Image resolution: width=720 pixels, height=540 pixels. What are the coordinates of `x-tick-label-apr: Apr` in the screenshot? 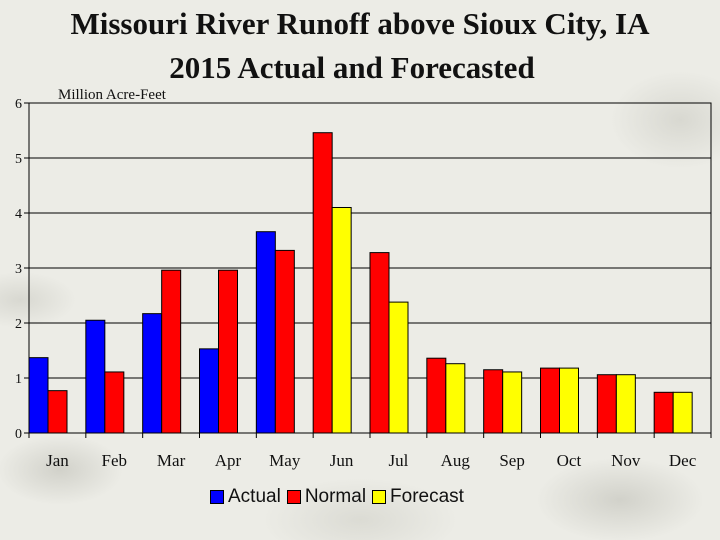 It's located at (228, 460).